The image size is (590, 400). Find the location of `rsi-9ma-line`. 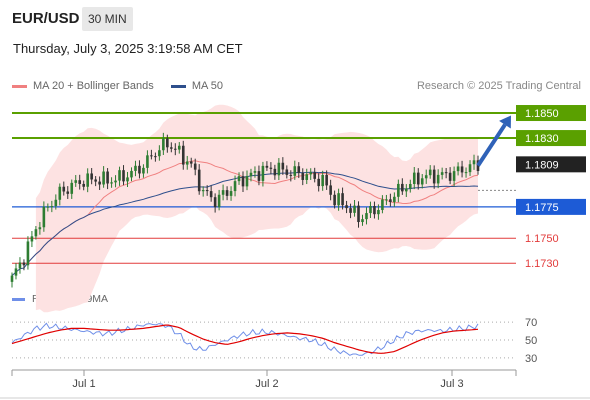

rsi-9ma-line is located at coordinates (245, 339).